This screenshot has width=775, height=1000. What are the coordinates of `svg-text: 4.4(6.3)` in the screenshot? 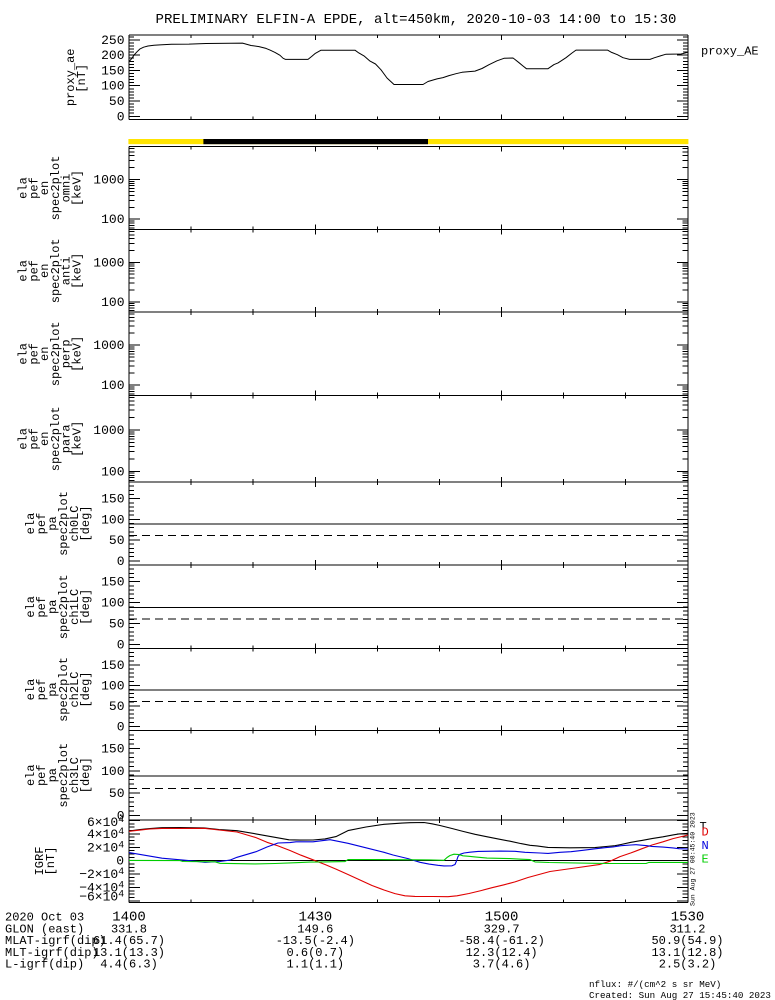 It's located at (129, 965).